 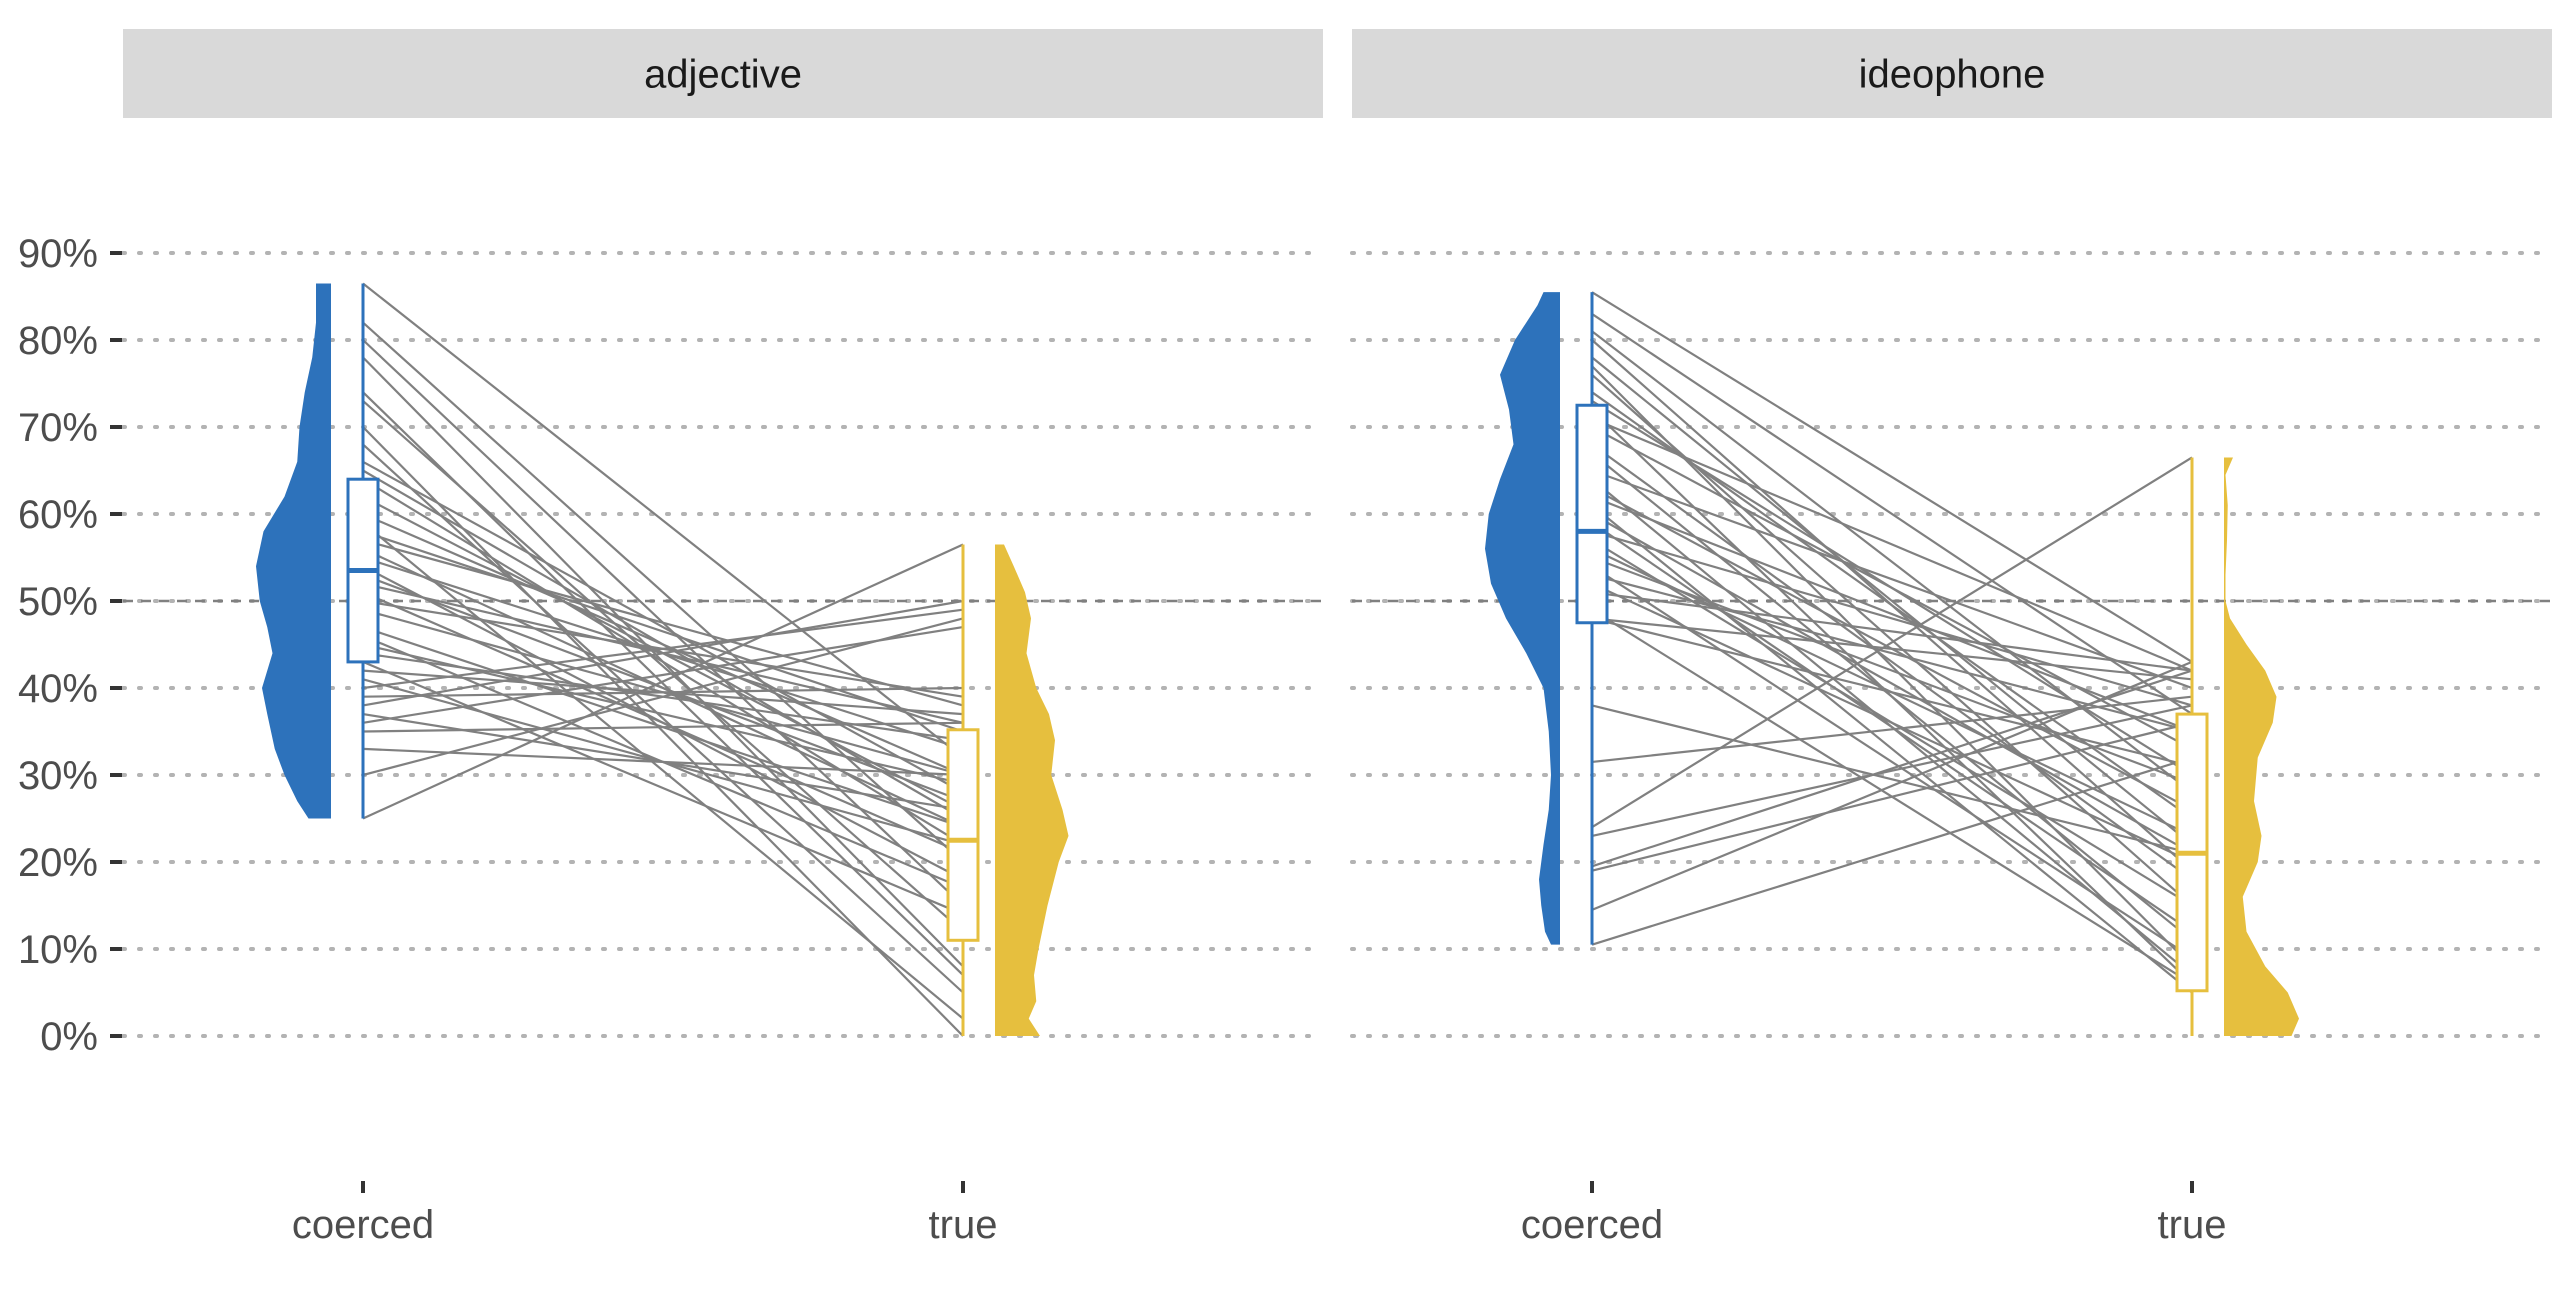 I want to click on y-tick-label: 0%, so click(x=69, y=1037).